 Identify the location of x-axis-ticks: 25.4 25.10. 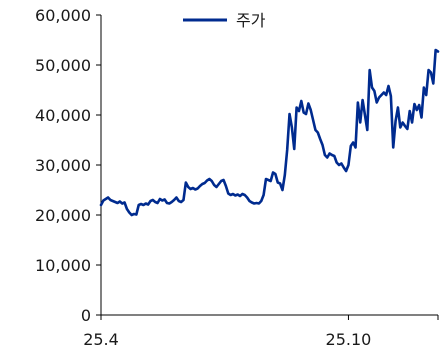
(261, 332).